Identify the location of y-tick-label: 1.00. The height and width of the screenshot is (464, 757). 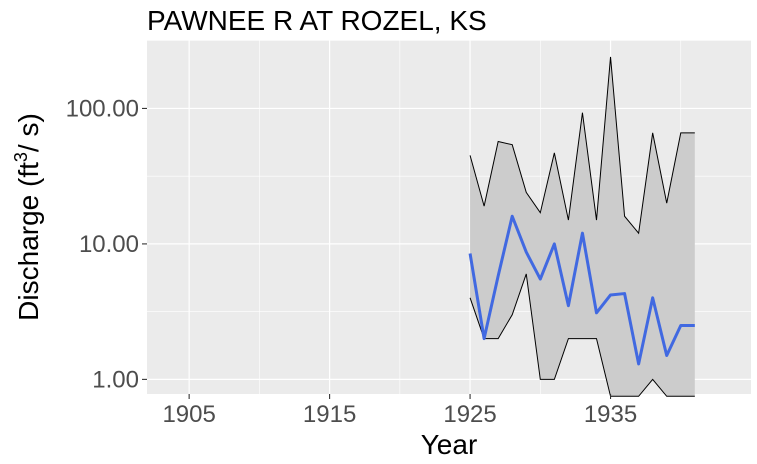
(115, 379).